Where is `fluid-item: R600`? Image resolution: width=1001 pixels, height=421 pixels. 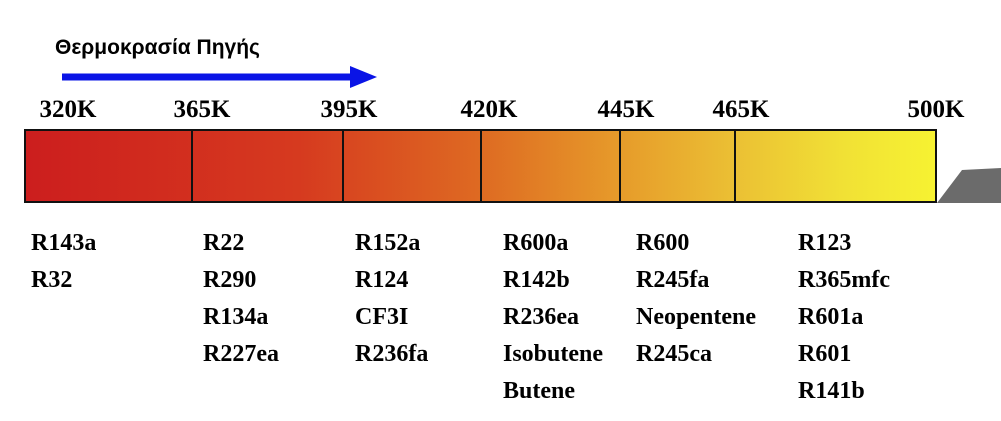
fluid-item: R600 is located at coordinates (663, 243).